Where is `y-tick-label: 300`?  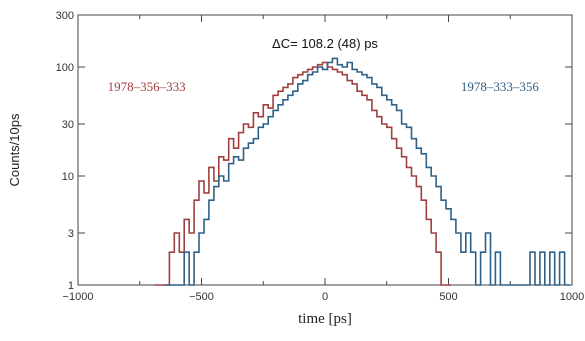
y-tick-label: 300 is located at coordinates (65, 16).